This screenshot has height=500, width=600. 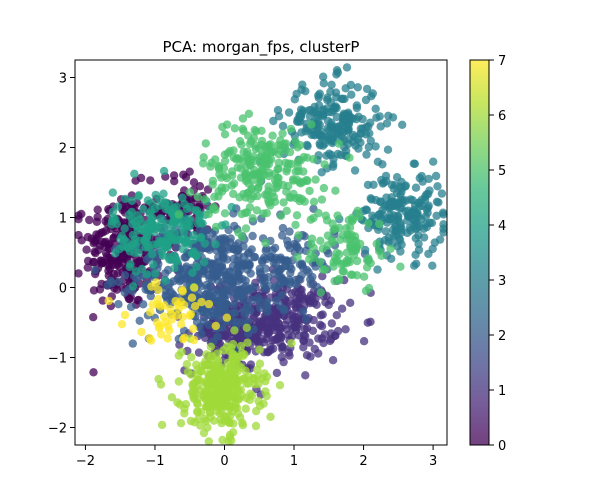 What do you see at coordinates (261, 47) in the screenshot?
I see `chart-title: PCA: morgan_fps, clusterP` at bounding box center [261, 47].